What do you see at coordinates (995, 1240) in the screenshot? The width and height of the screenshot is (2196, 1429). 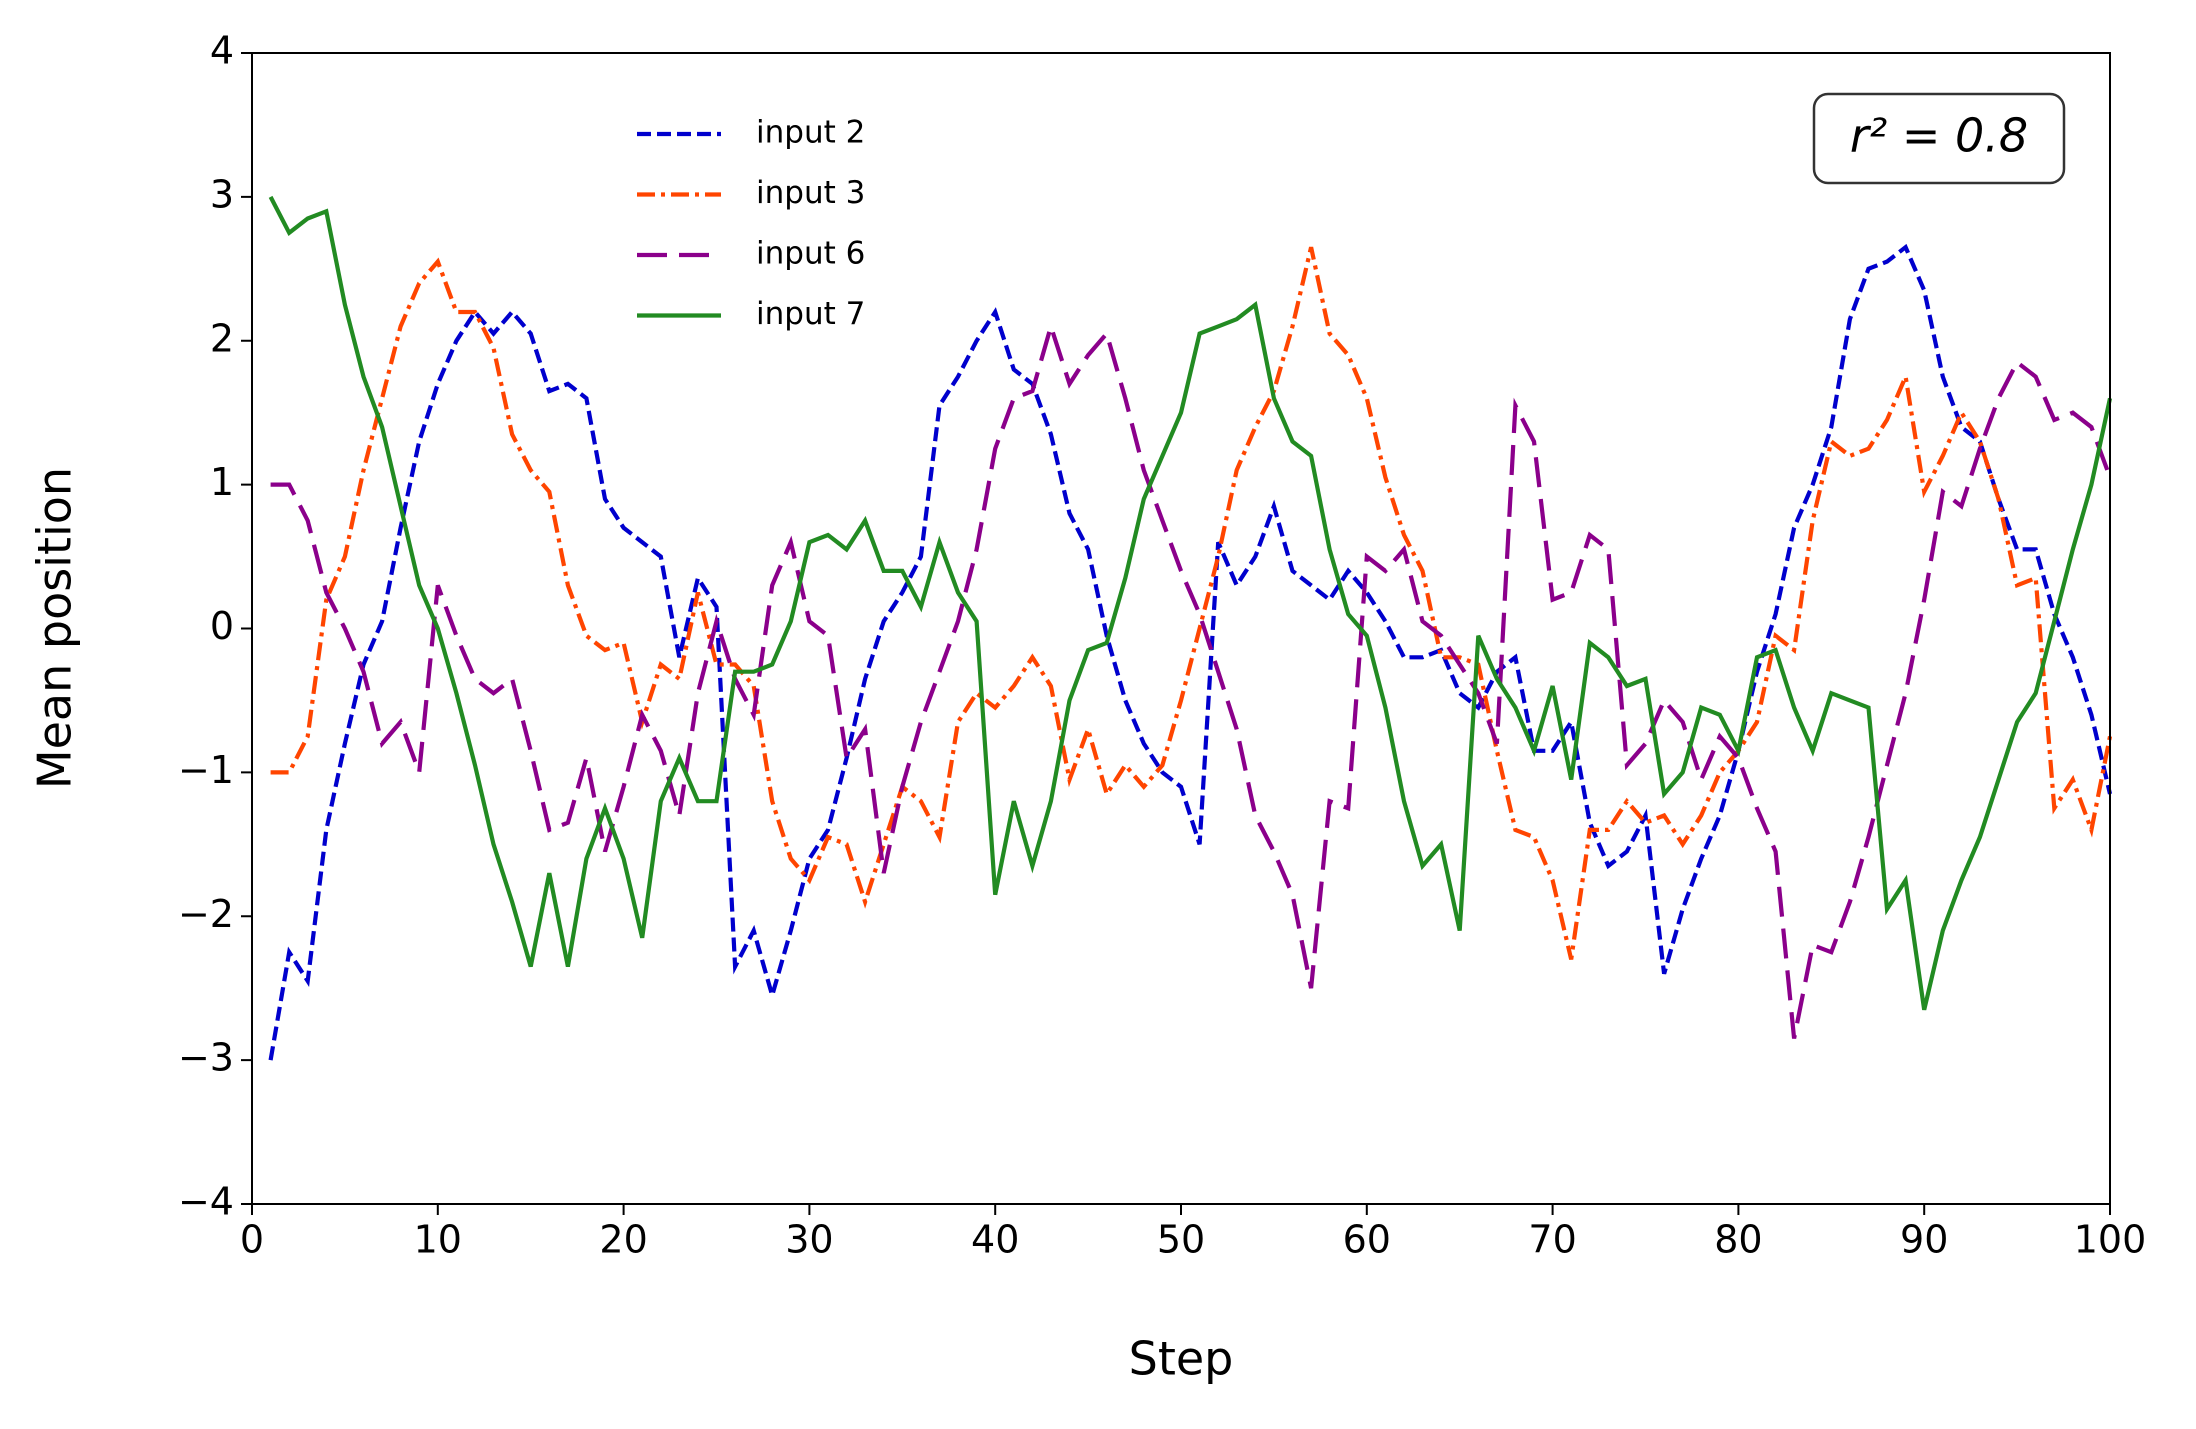 I see `x-tick-label: 40` at bounding box center [995, 1240].